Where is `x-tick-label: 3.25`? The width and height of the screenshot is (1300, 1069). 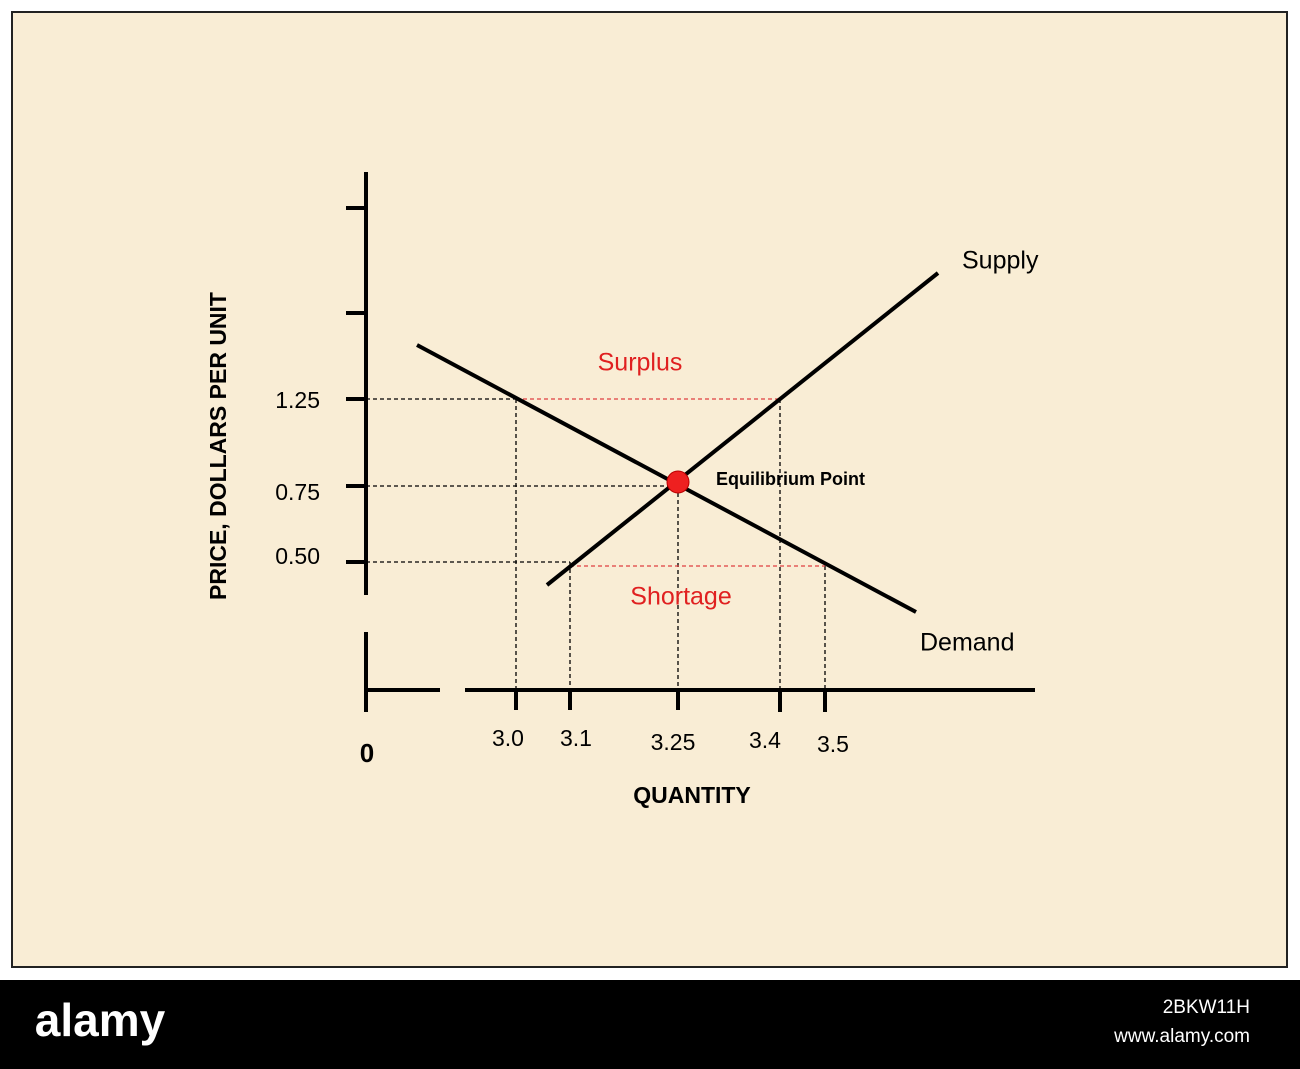
x-tick-label: 3.25 is located at coordinates (673, 742).